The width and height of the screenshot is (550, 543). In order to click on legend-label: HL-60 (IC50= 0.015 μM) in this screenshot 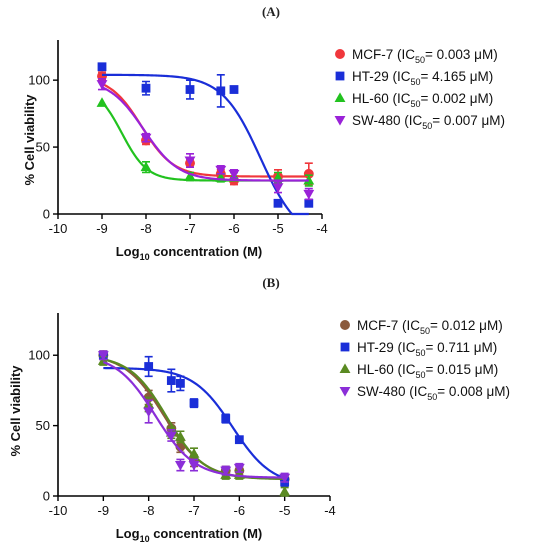, I will do `click(427, 371)`.